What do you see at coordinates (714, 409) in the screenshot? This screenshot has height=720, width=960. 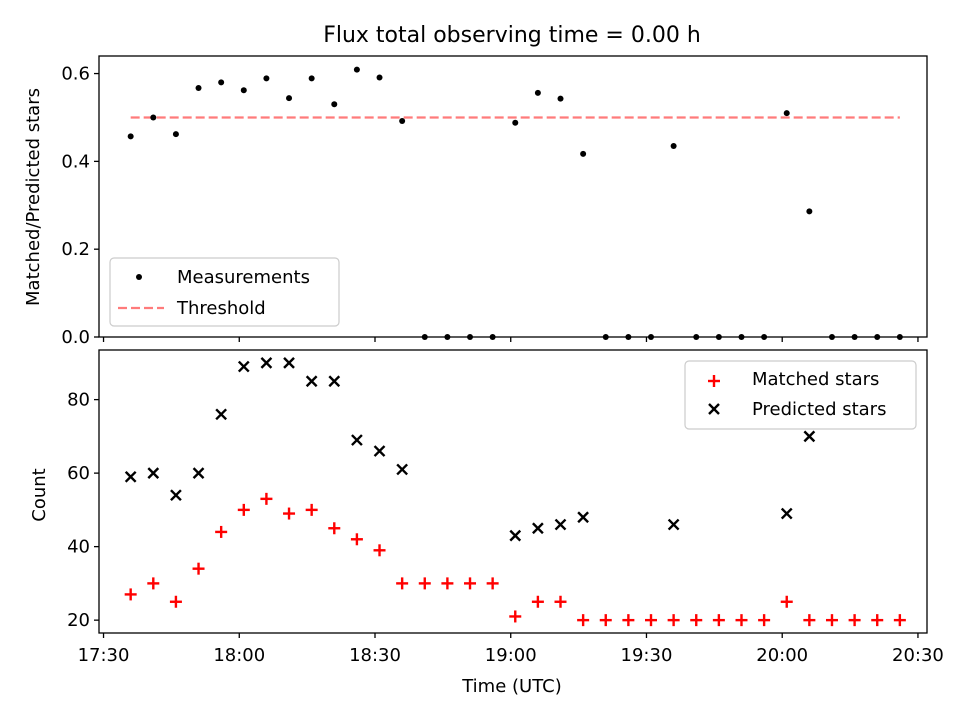 I see `predicted-legend-marker` at bounding box center [714, 409].